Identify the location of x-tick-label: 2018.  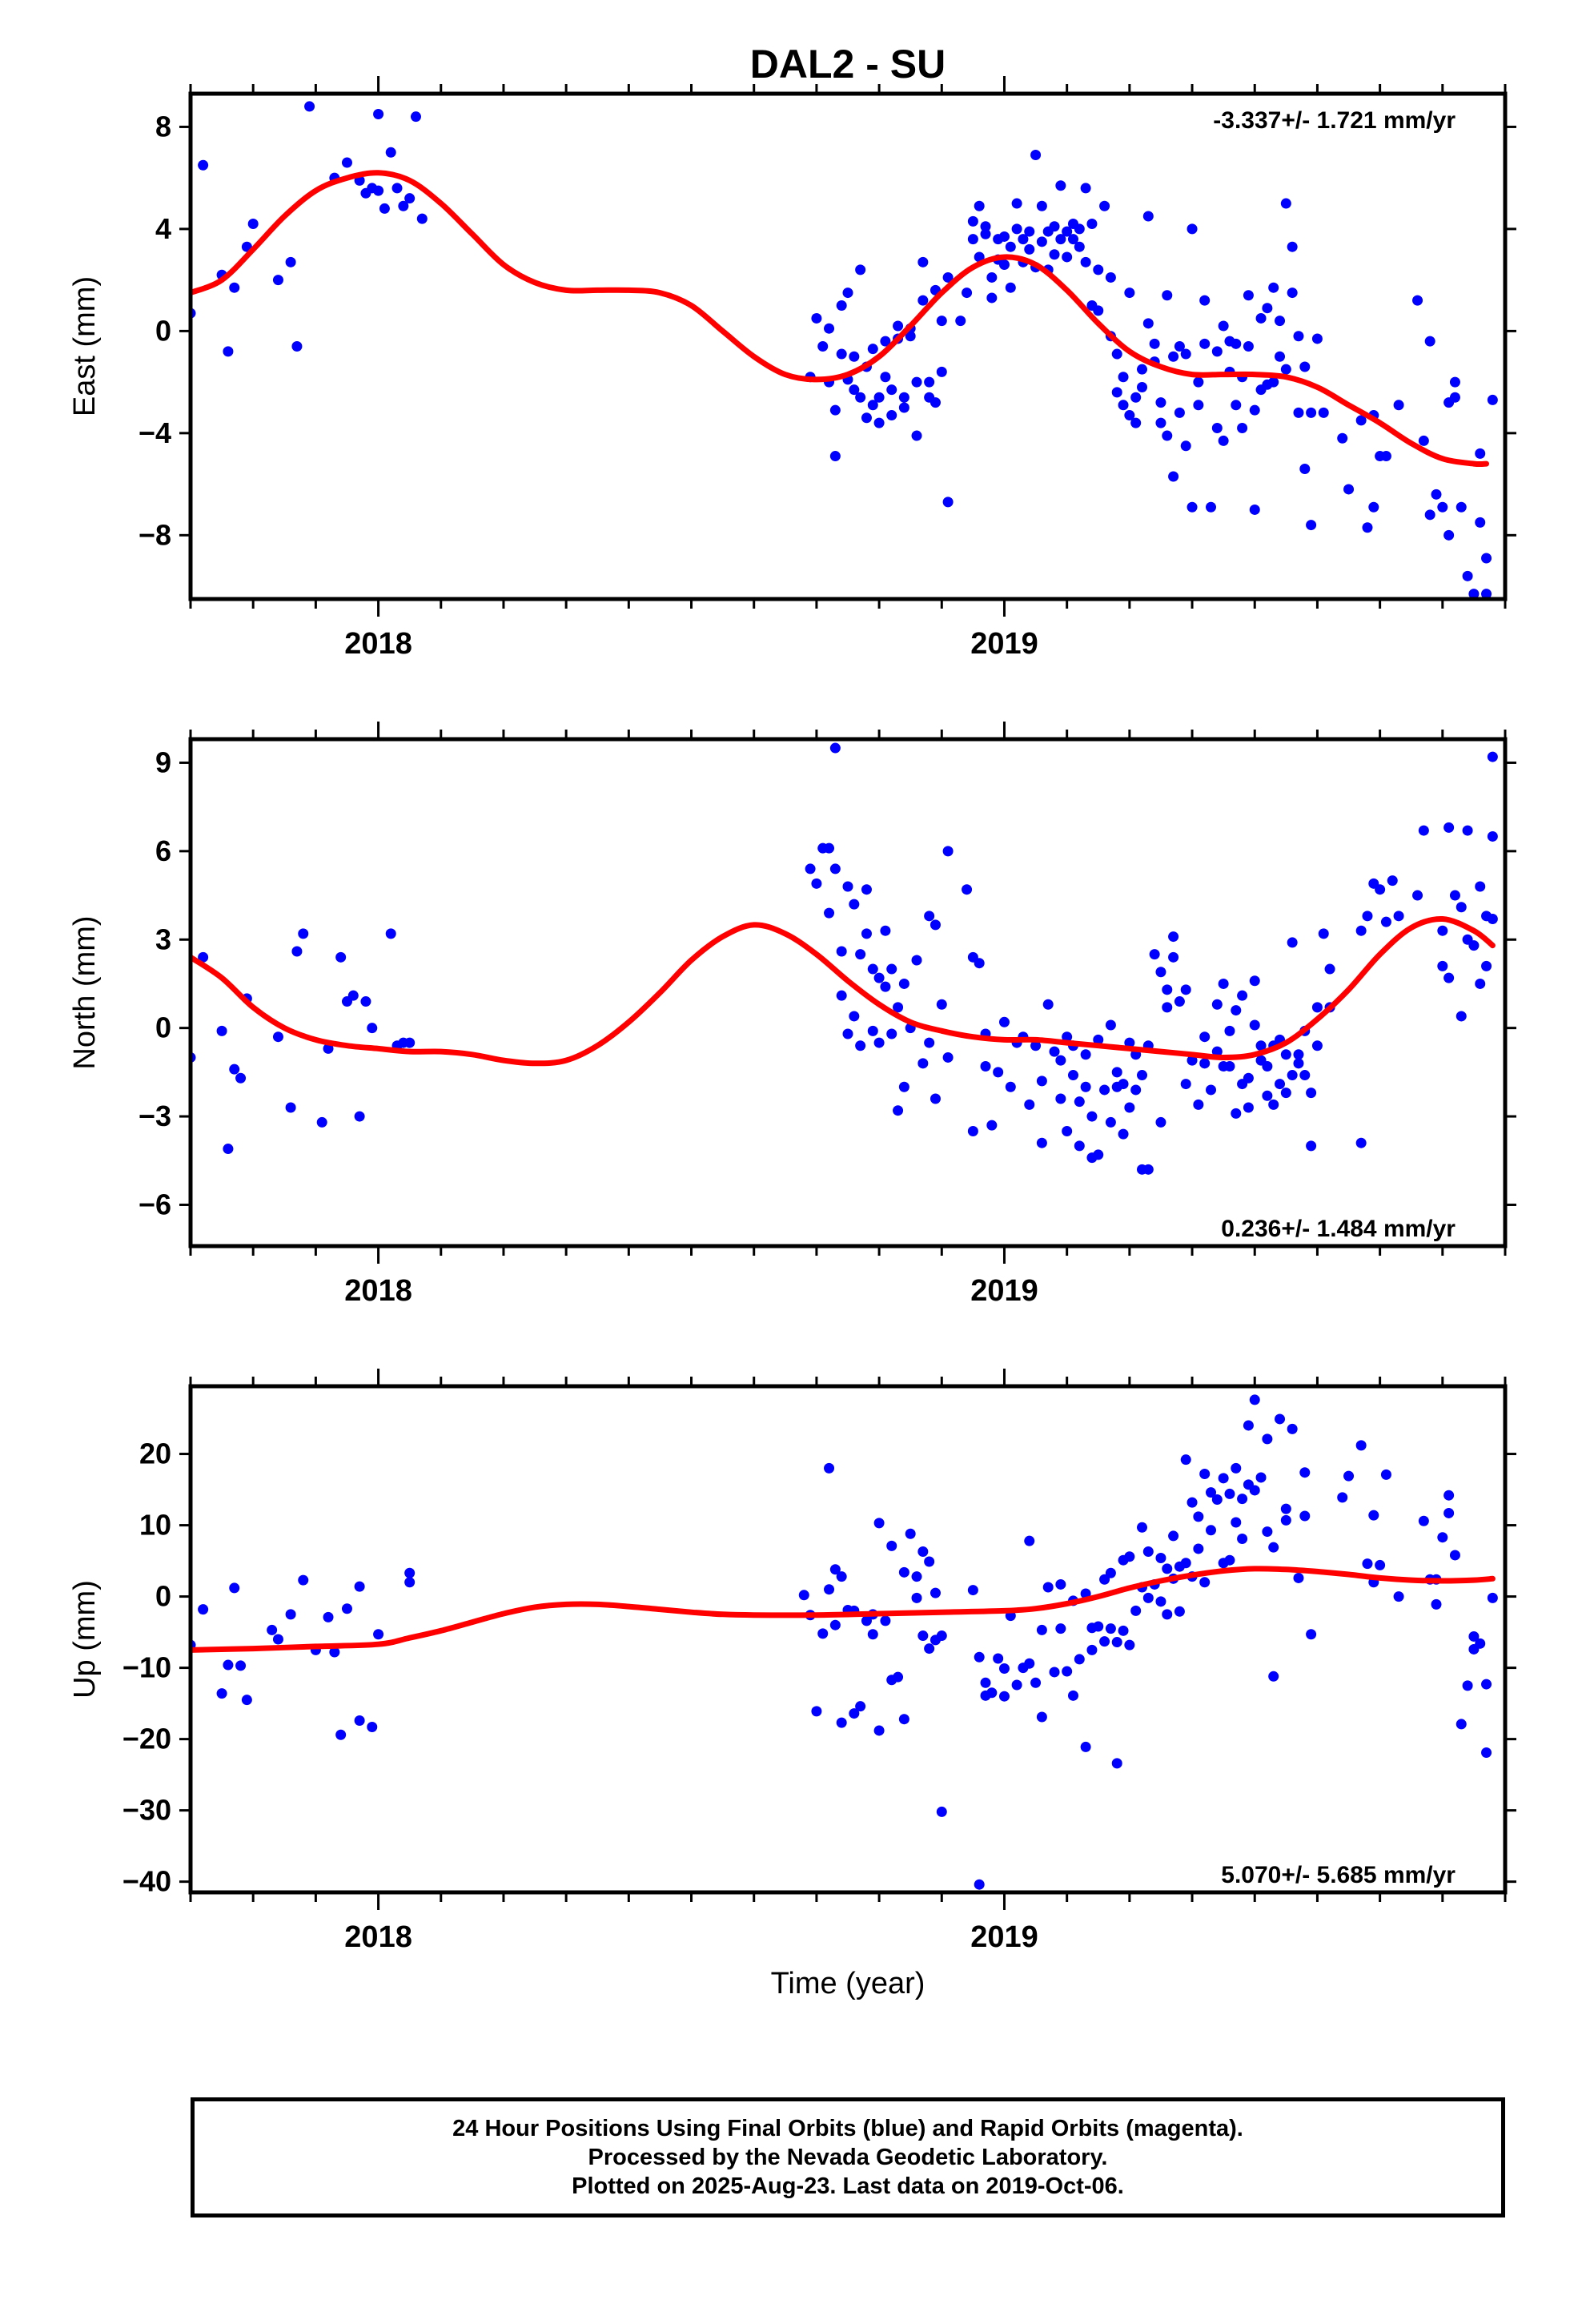
(378, 644).